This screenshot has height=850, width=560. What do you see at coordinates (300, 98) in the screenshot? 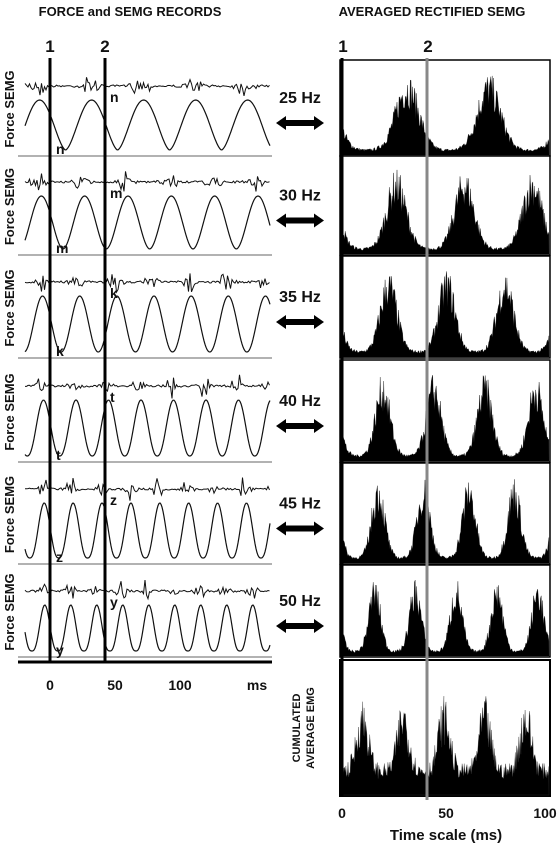
I see `frequency-label: 25 Hz` at bounding box center [300, 98].